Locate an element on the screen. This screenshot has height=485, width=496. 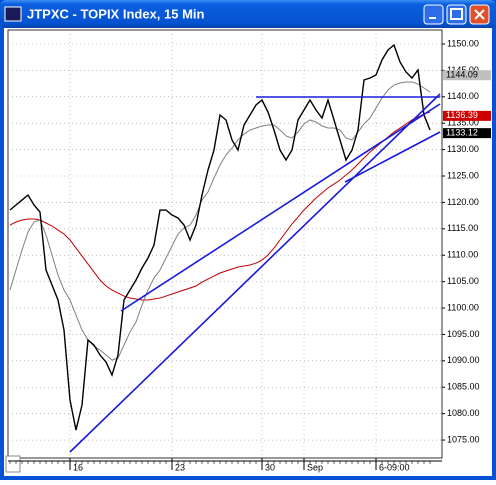
last-value-label: 1144.09 is located at coordinates (462, 75).